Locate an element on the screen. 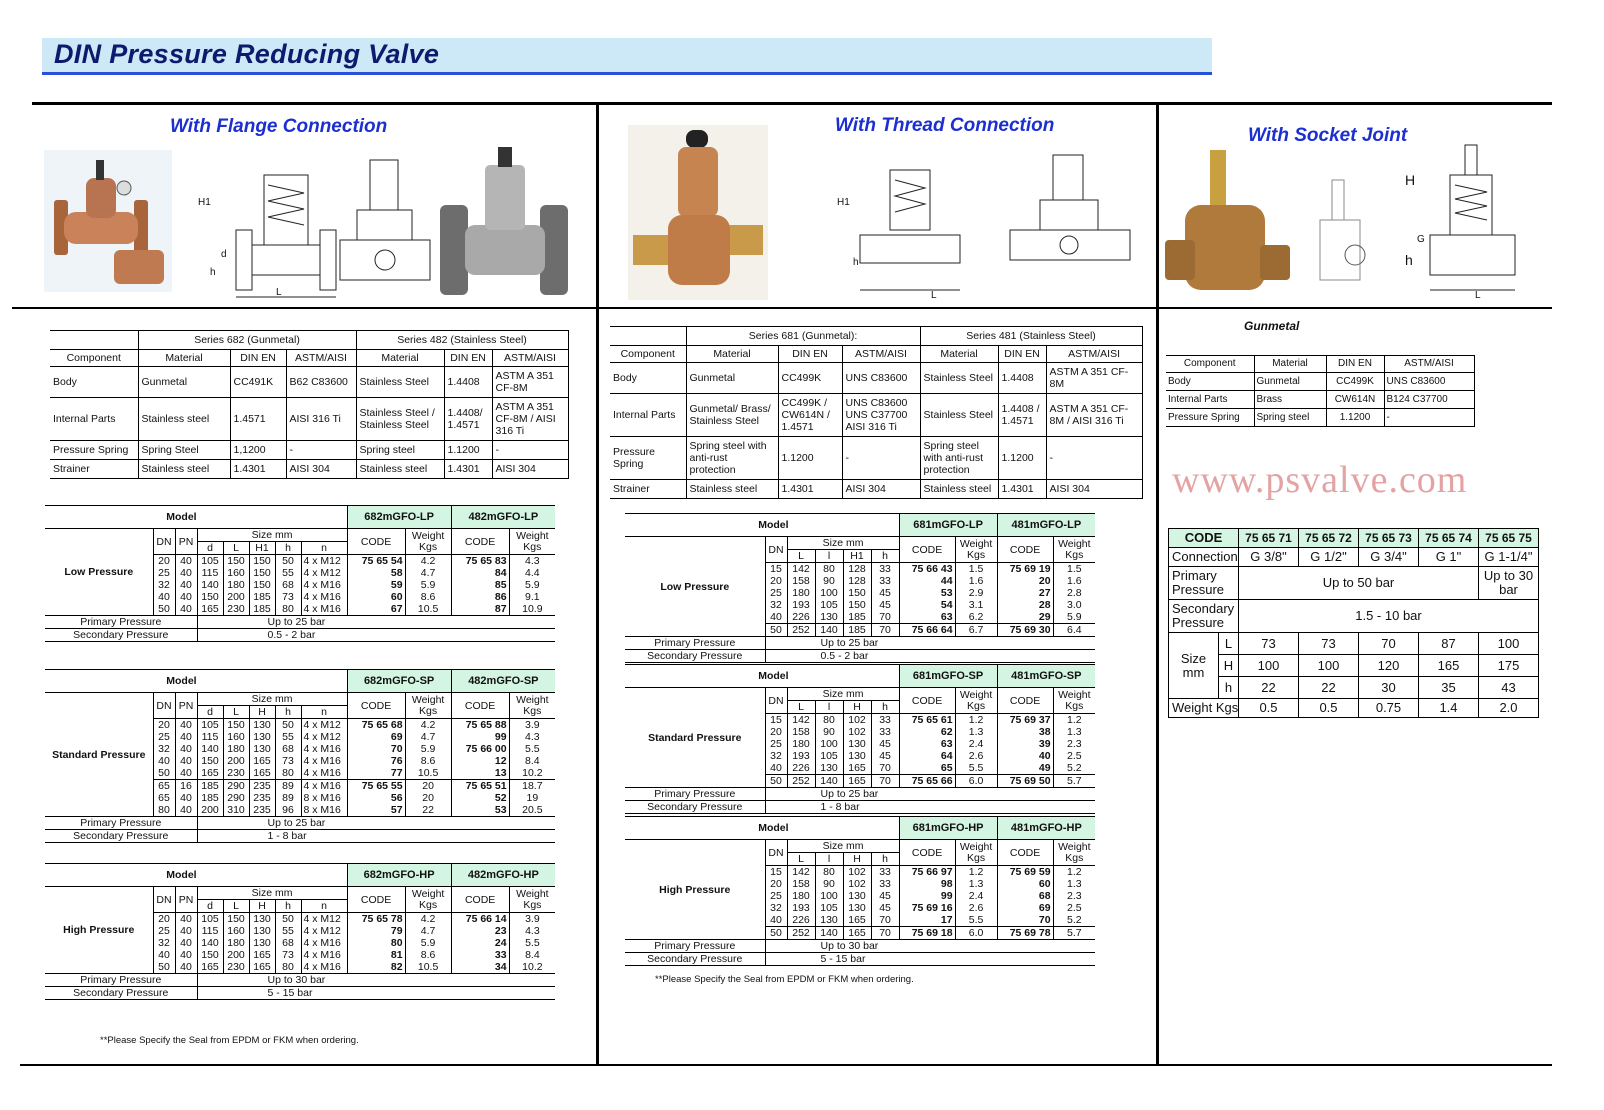 This screenshot has height=1110, width=1604. dimension-value: 4 x M12 is located at coordinates (324, 724).